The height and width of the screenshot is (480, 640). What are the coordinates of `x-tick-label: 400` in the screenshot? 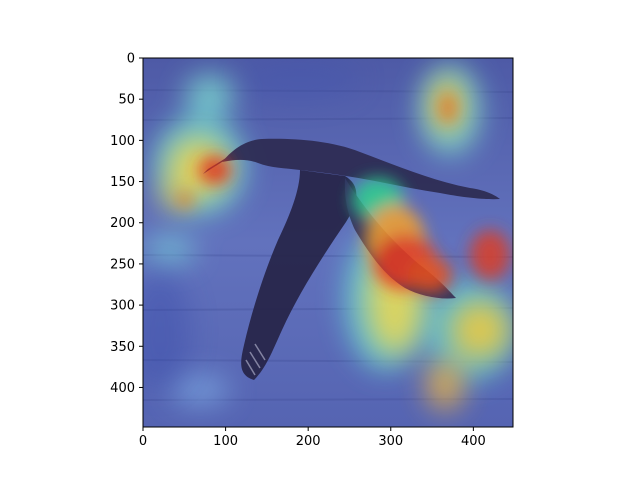 It's located at (473, 441).